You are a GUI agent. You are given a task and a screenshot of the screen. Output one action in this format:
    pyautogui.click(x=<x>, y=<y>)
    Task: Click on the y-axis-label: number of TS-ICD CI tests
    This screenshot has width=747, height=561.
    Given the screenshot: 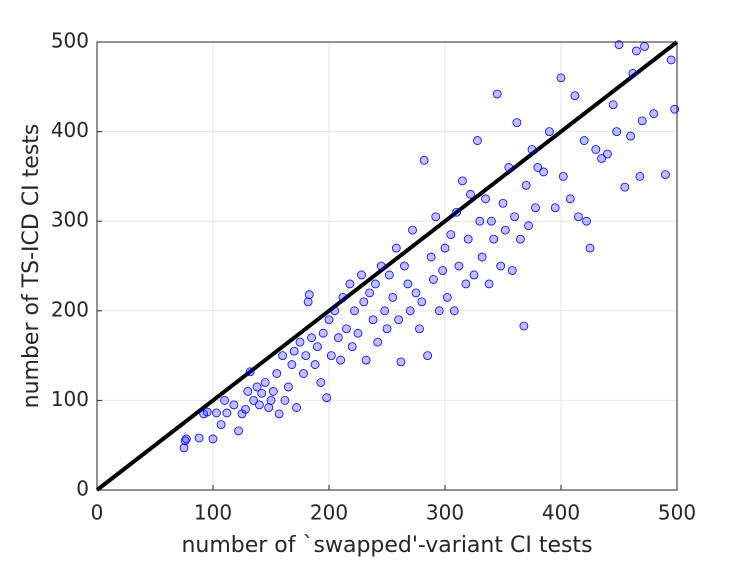 What is the action you would take?
    pyautogui.click(x=31, y=266)
    